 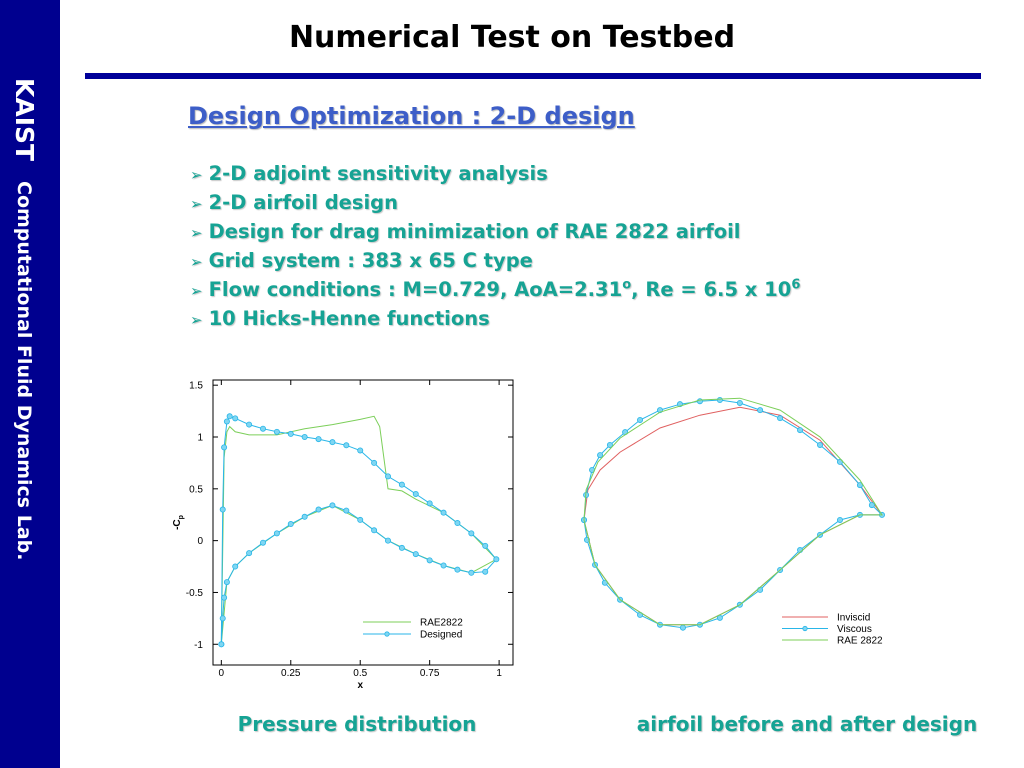 What do you see at coordinates (181, 517) in the screenshot?
I see `y-axis-label-sub: p` at bounding box center [181, 517].